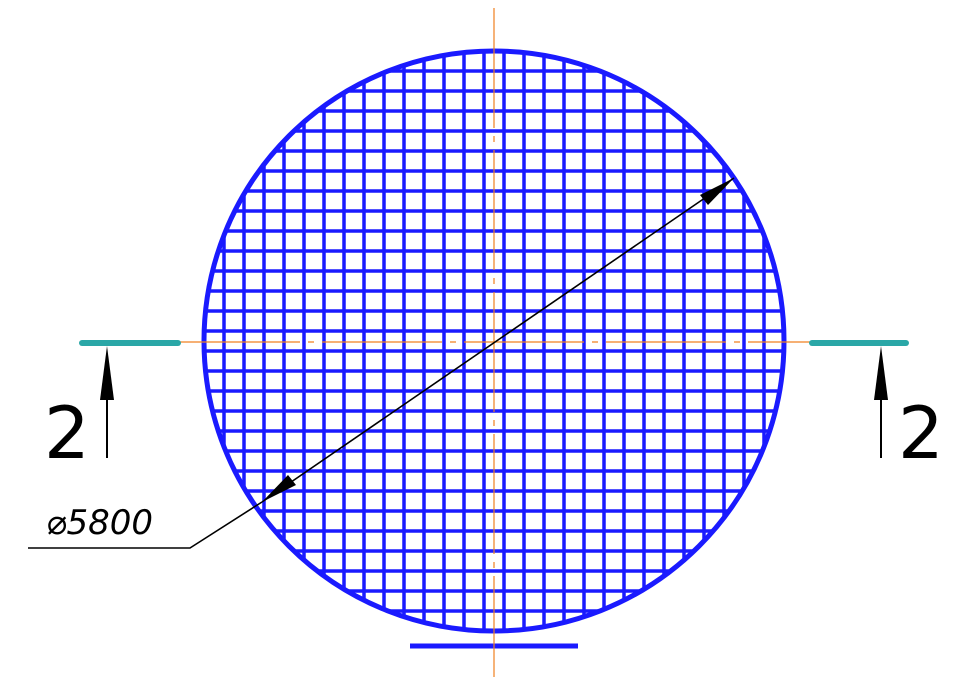 The height and width of the screenshot is (677, 962). Describe the element at coordinates (881, 402) in the screenshot. I see `section-arrow-right` at that location.